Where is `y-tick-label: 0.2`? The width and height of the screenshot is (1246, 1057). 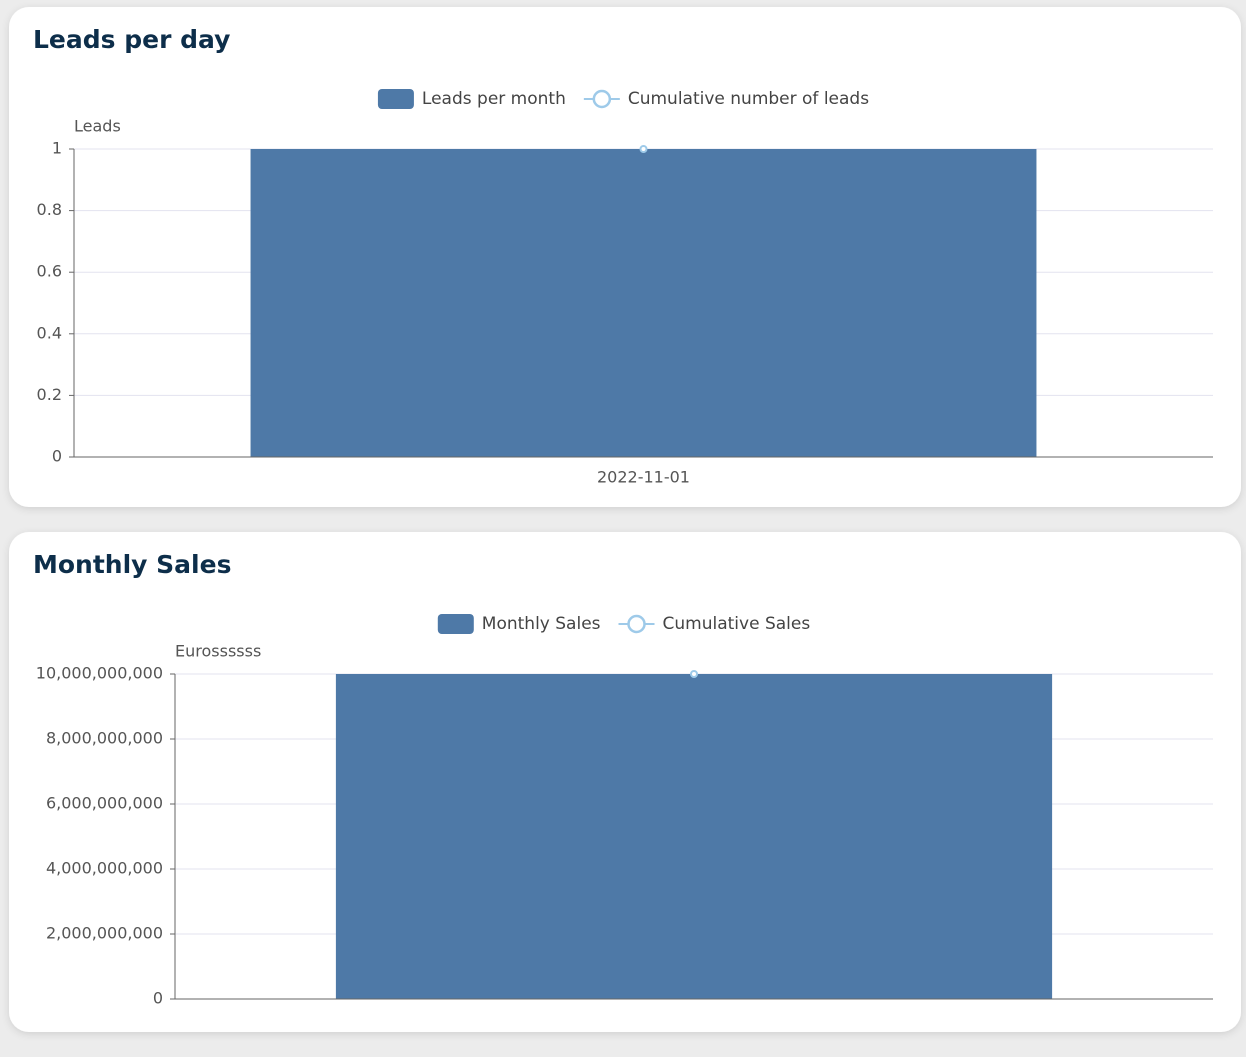 y-tick-label: 0.2 is located at coordinates (49, 394).